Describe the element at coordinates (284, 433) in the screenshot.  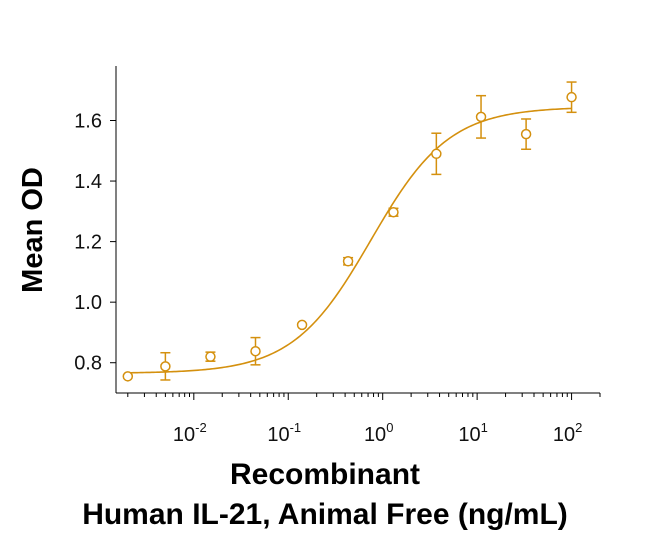
I see `x-tick-label: 10⁻¹` at that location.